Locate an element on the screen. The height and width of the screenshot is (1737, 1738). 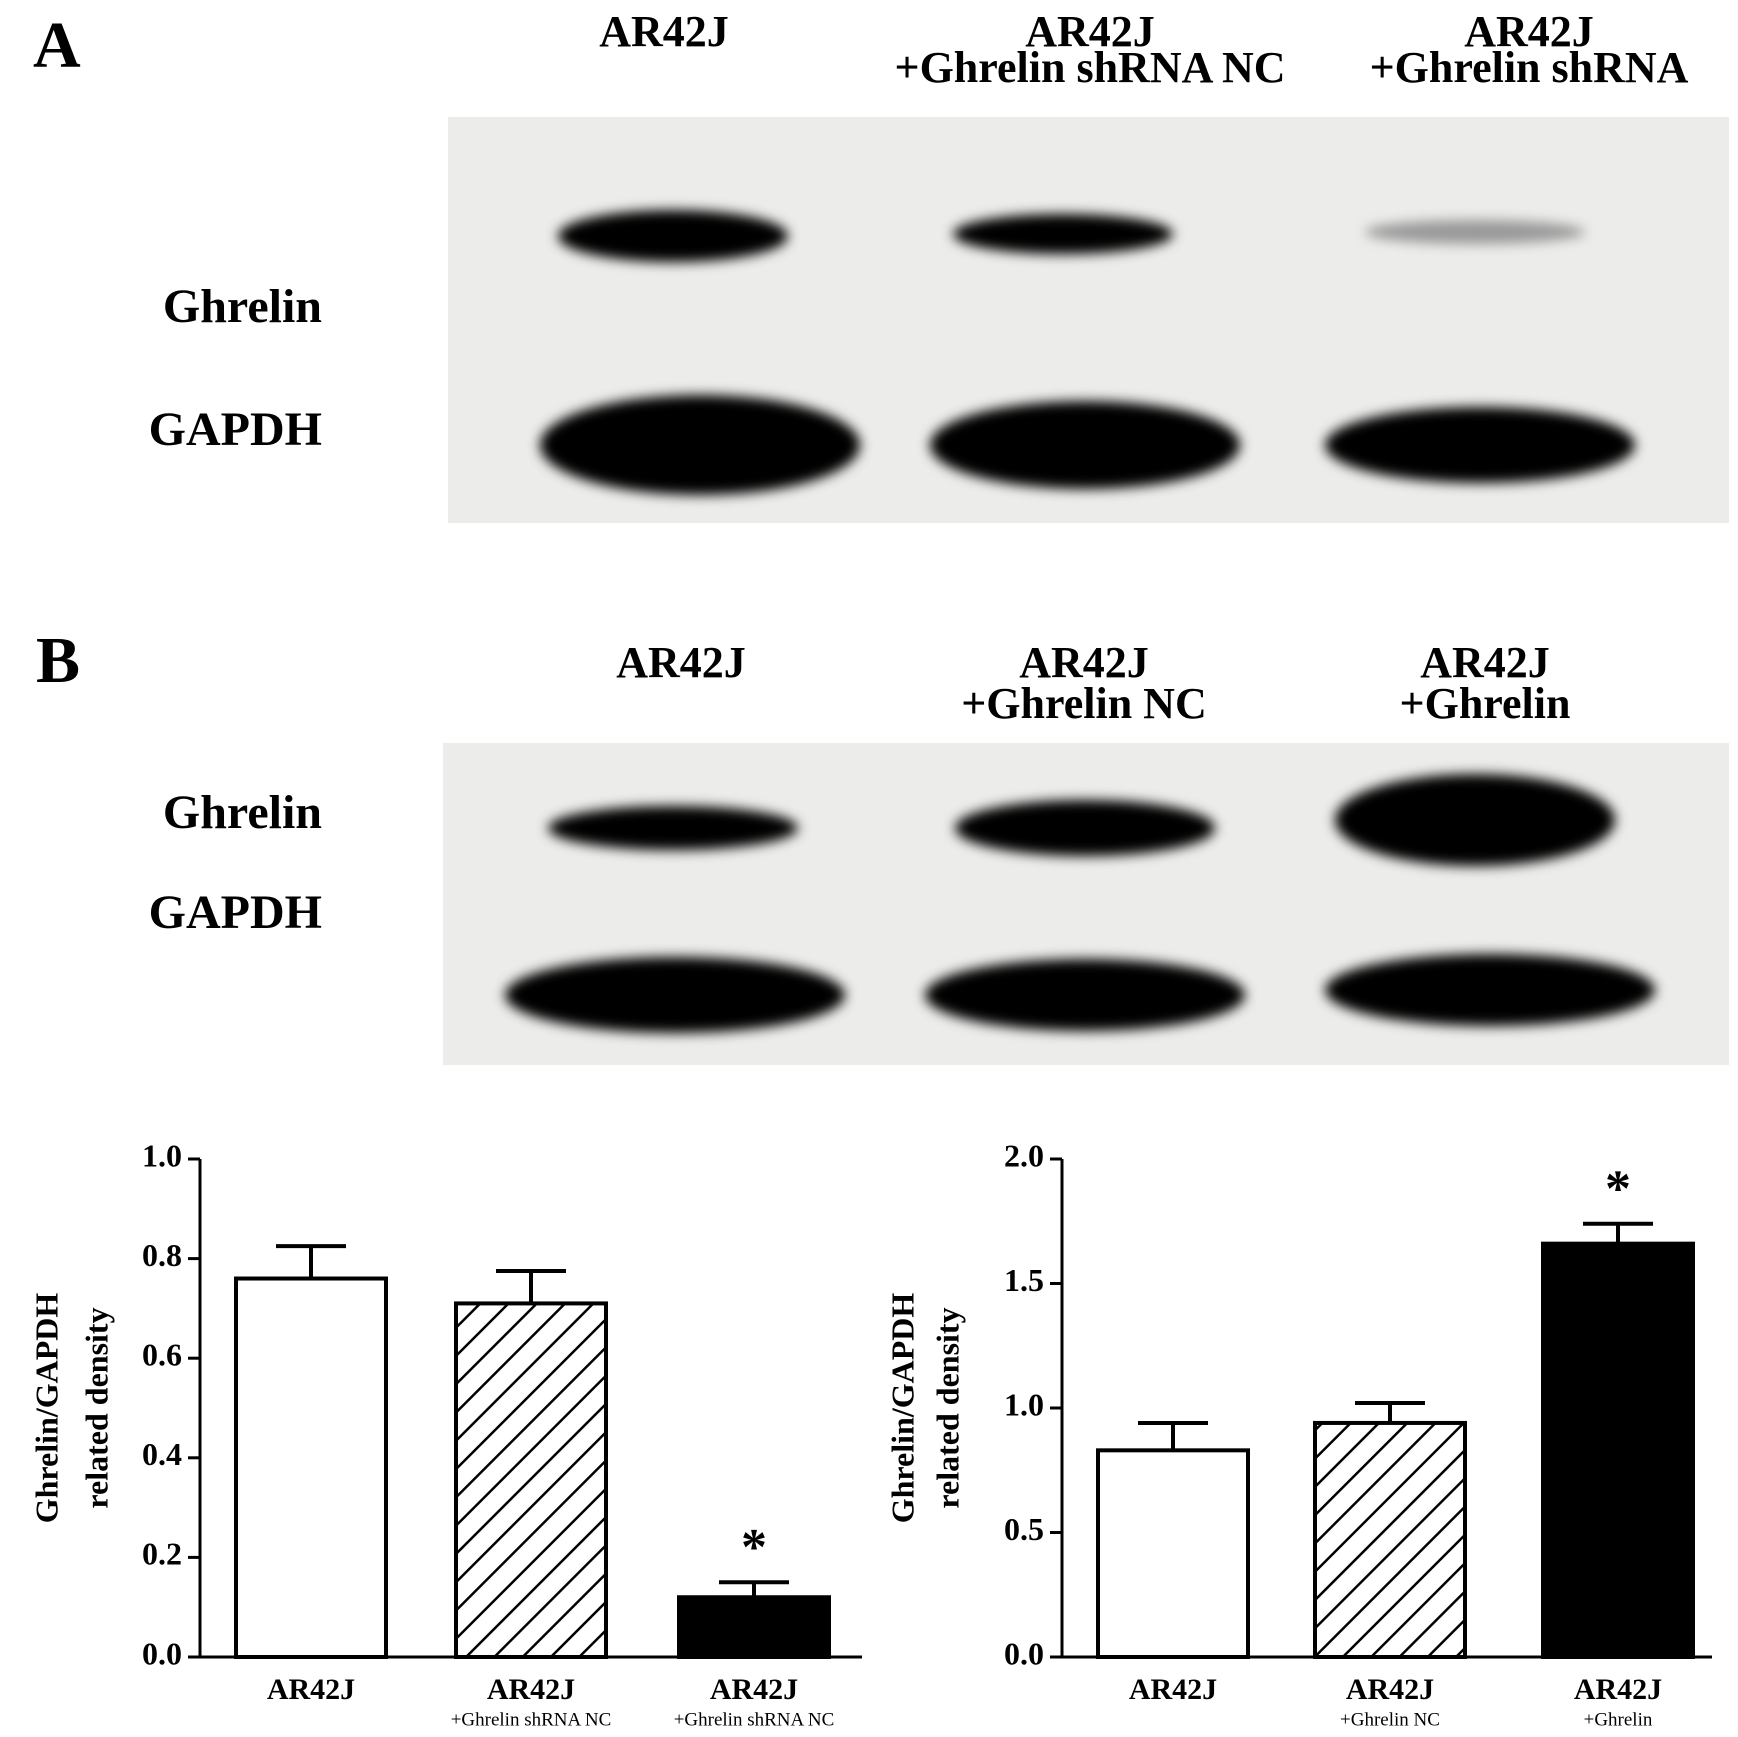
y-tick-label: 0.6 is located at coordinates (162, 1355).